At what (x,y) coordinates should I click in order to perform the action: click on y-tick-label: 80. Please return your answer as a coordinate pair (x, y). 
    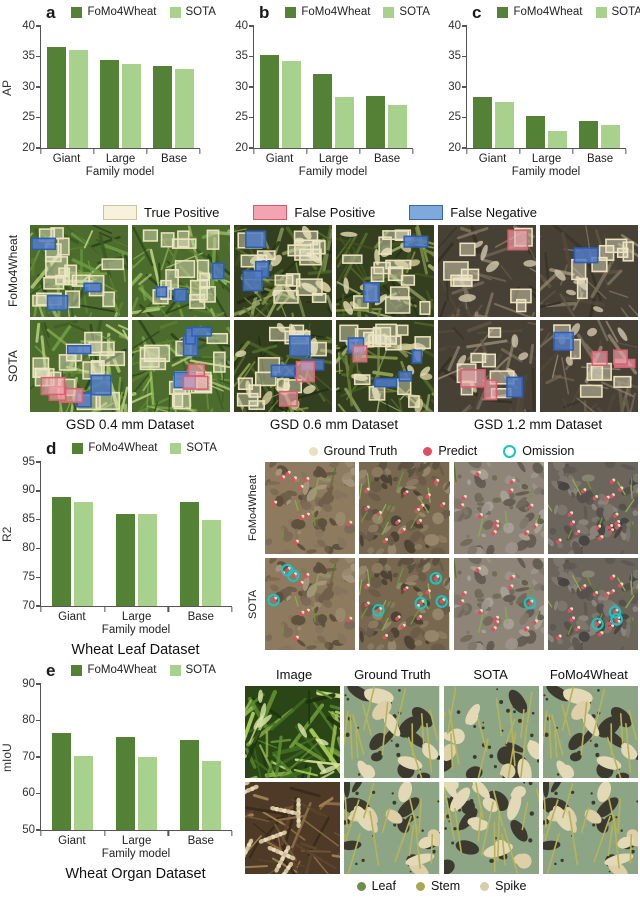
    Looking at the image, I should click on (28, 547).